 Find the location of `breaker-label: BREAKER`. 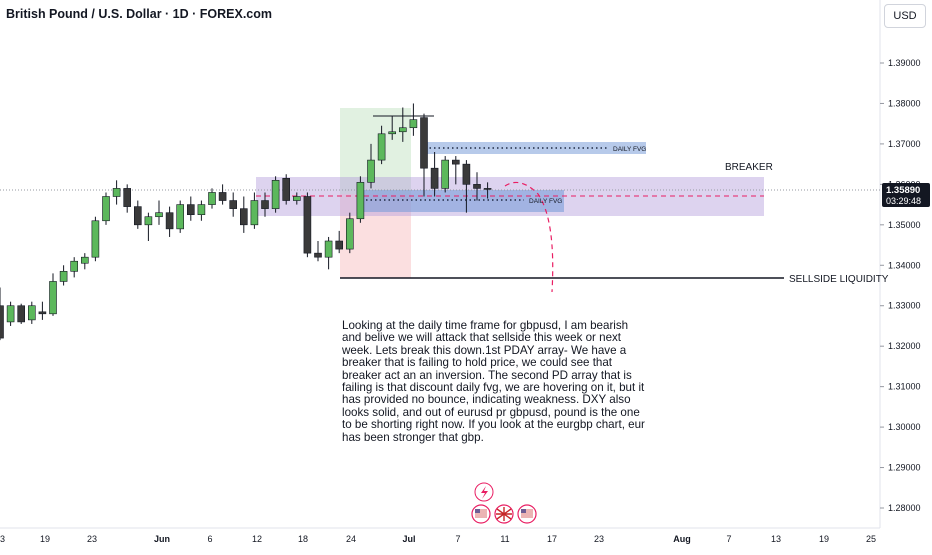

breaker-label: BREAKER is located at coordinates (749, 167).